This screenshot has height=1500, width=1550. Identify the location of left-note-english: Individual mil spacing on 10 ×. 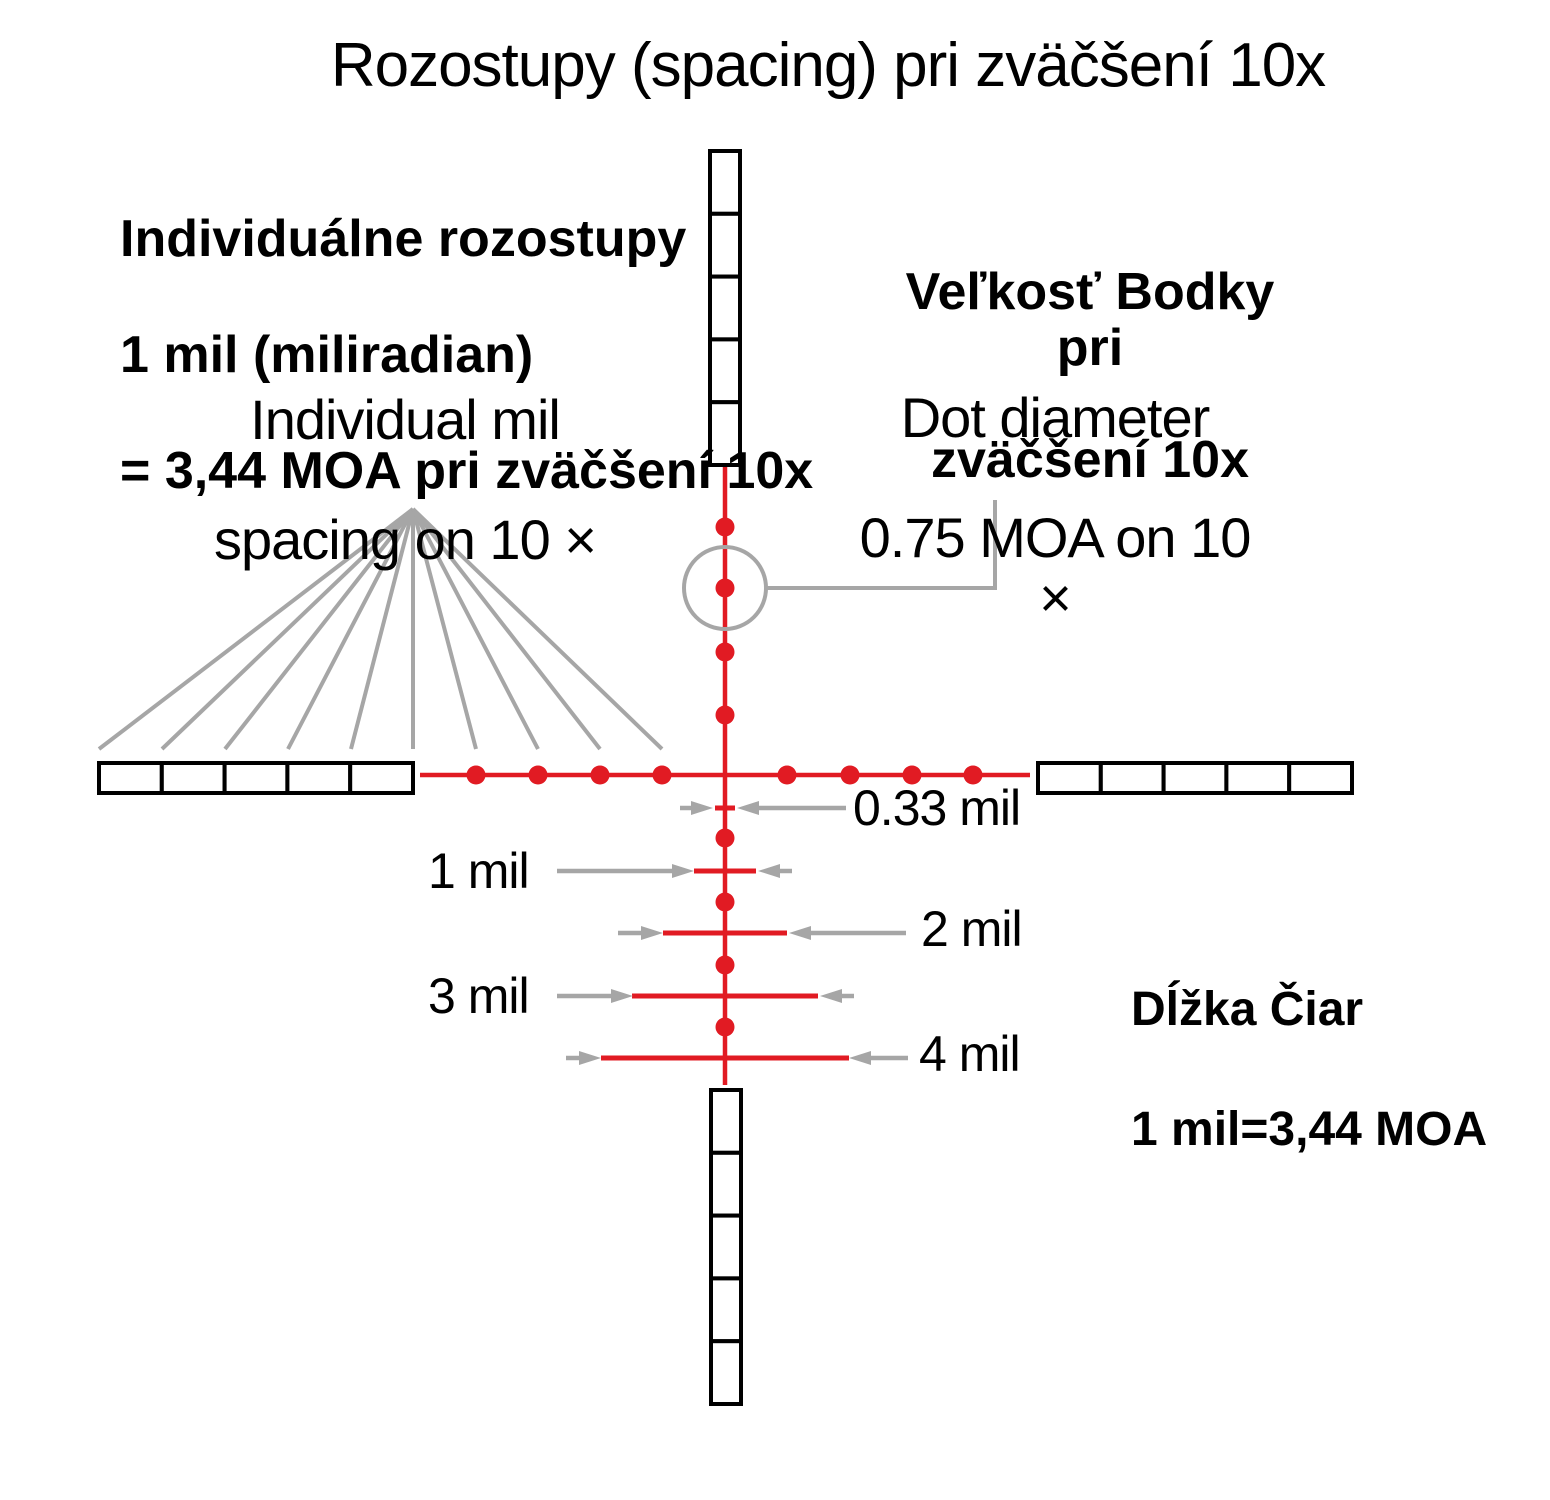
(405, 480).